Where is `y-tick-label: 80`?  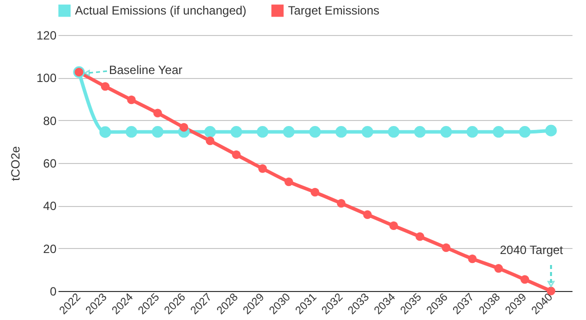
y-tick-label: 80 is located at coordinates (50, 121).